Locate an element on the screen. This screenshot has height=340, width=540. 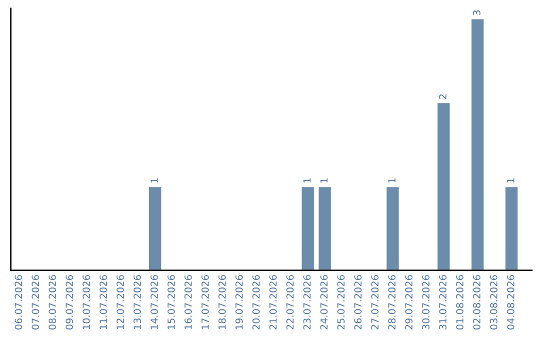
x-tick-label: 14.07.2026 is located at coordinates (154, 302).